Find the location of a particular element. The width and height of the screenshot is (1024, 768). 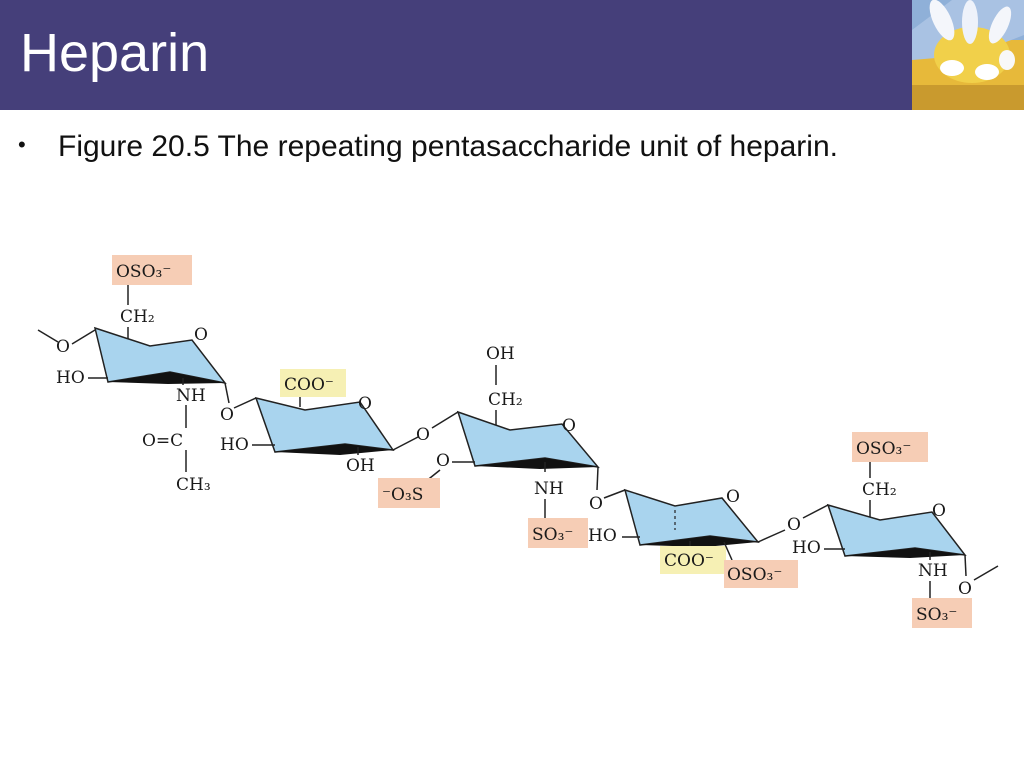

unit4-coo-label: COO⁻ is located at coordinates (689, 561).